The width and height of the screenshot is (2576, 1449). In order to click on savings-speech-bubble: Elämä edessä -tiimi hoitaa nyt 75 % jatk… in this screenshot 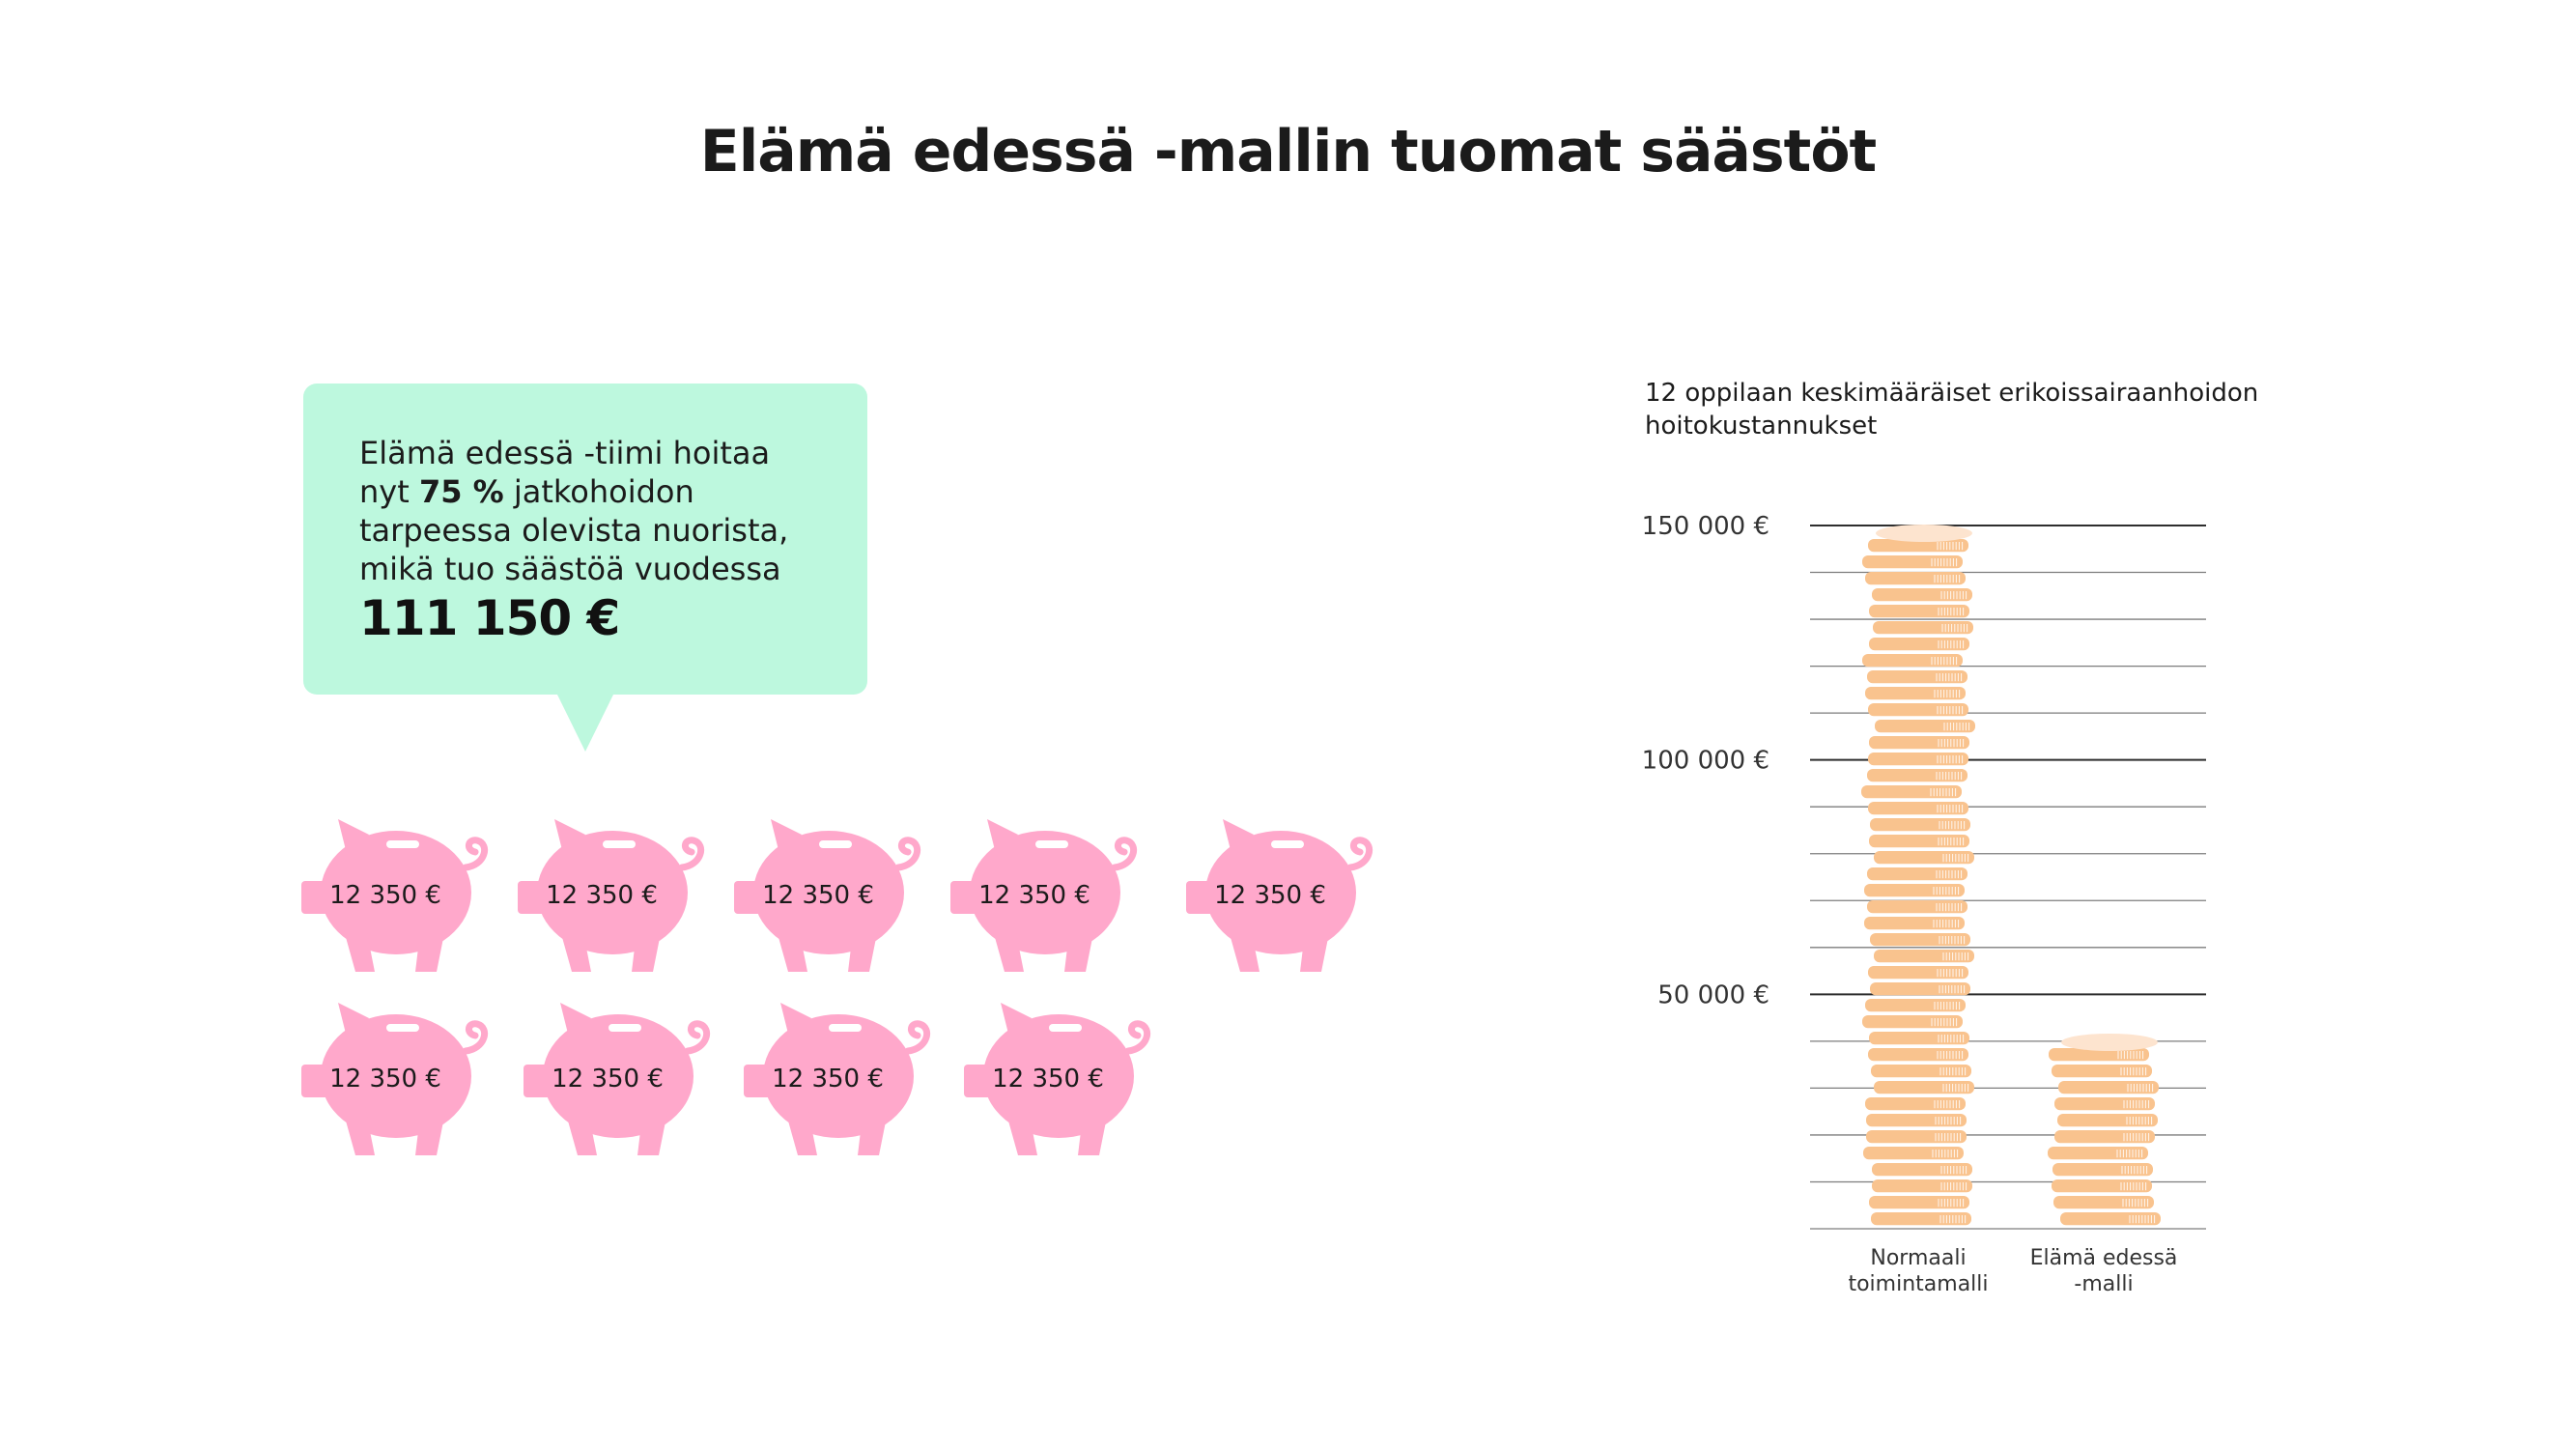, I will do `click(585, 539)`.